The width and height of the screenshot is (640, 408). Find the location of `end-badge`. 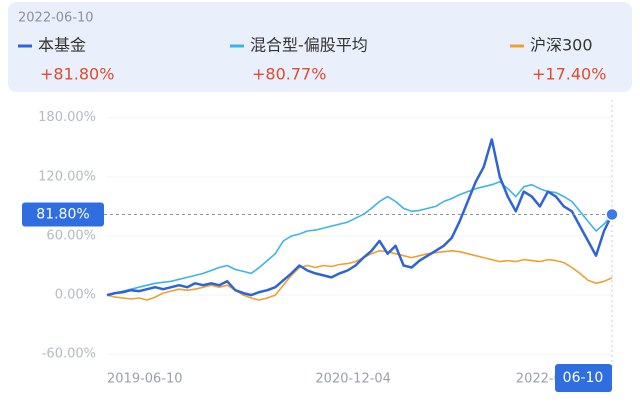

end-badge is located at coordinates (583, 378).